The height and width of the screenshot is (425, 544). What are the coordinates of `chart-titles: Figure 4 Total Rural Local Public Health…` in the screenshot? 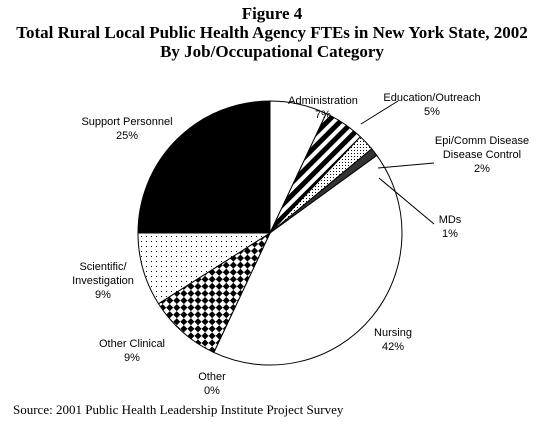 It's located at (272, 32).